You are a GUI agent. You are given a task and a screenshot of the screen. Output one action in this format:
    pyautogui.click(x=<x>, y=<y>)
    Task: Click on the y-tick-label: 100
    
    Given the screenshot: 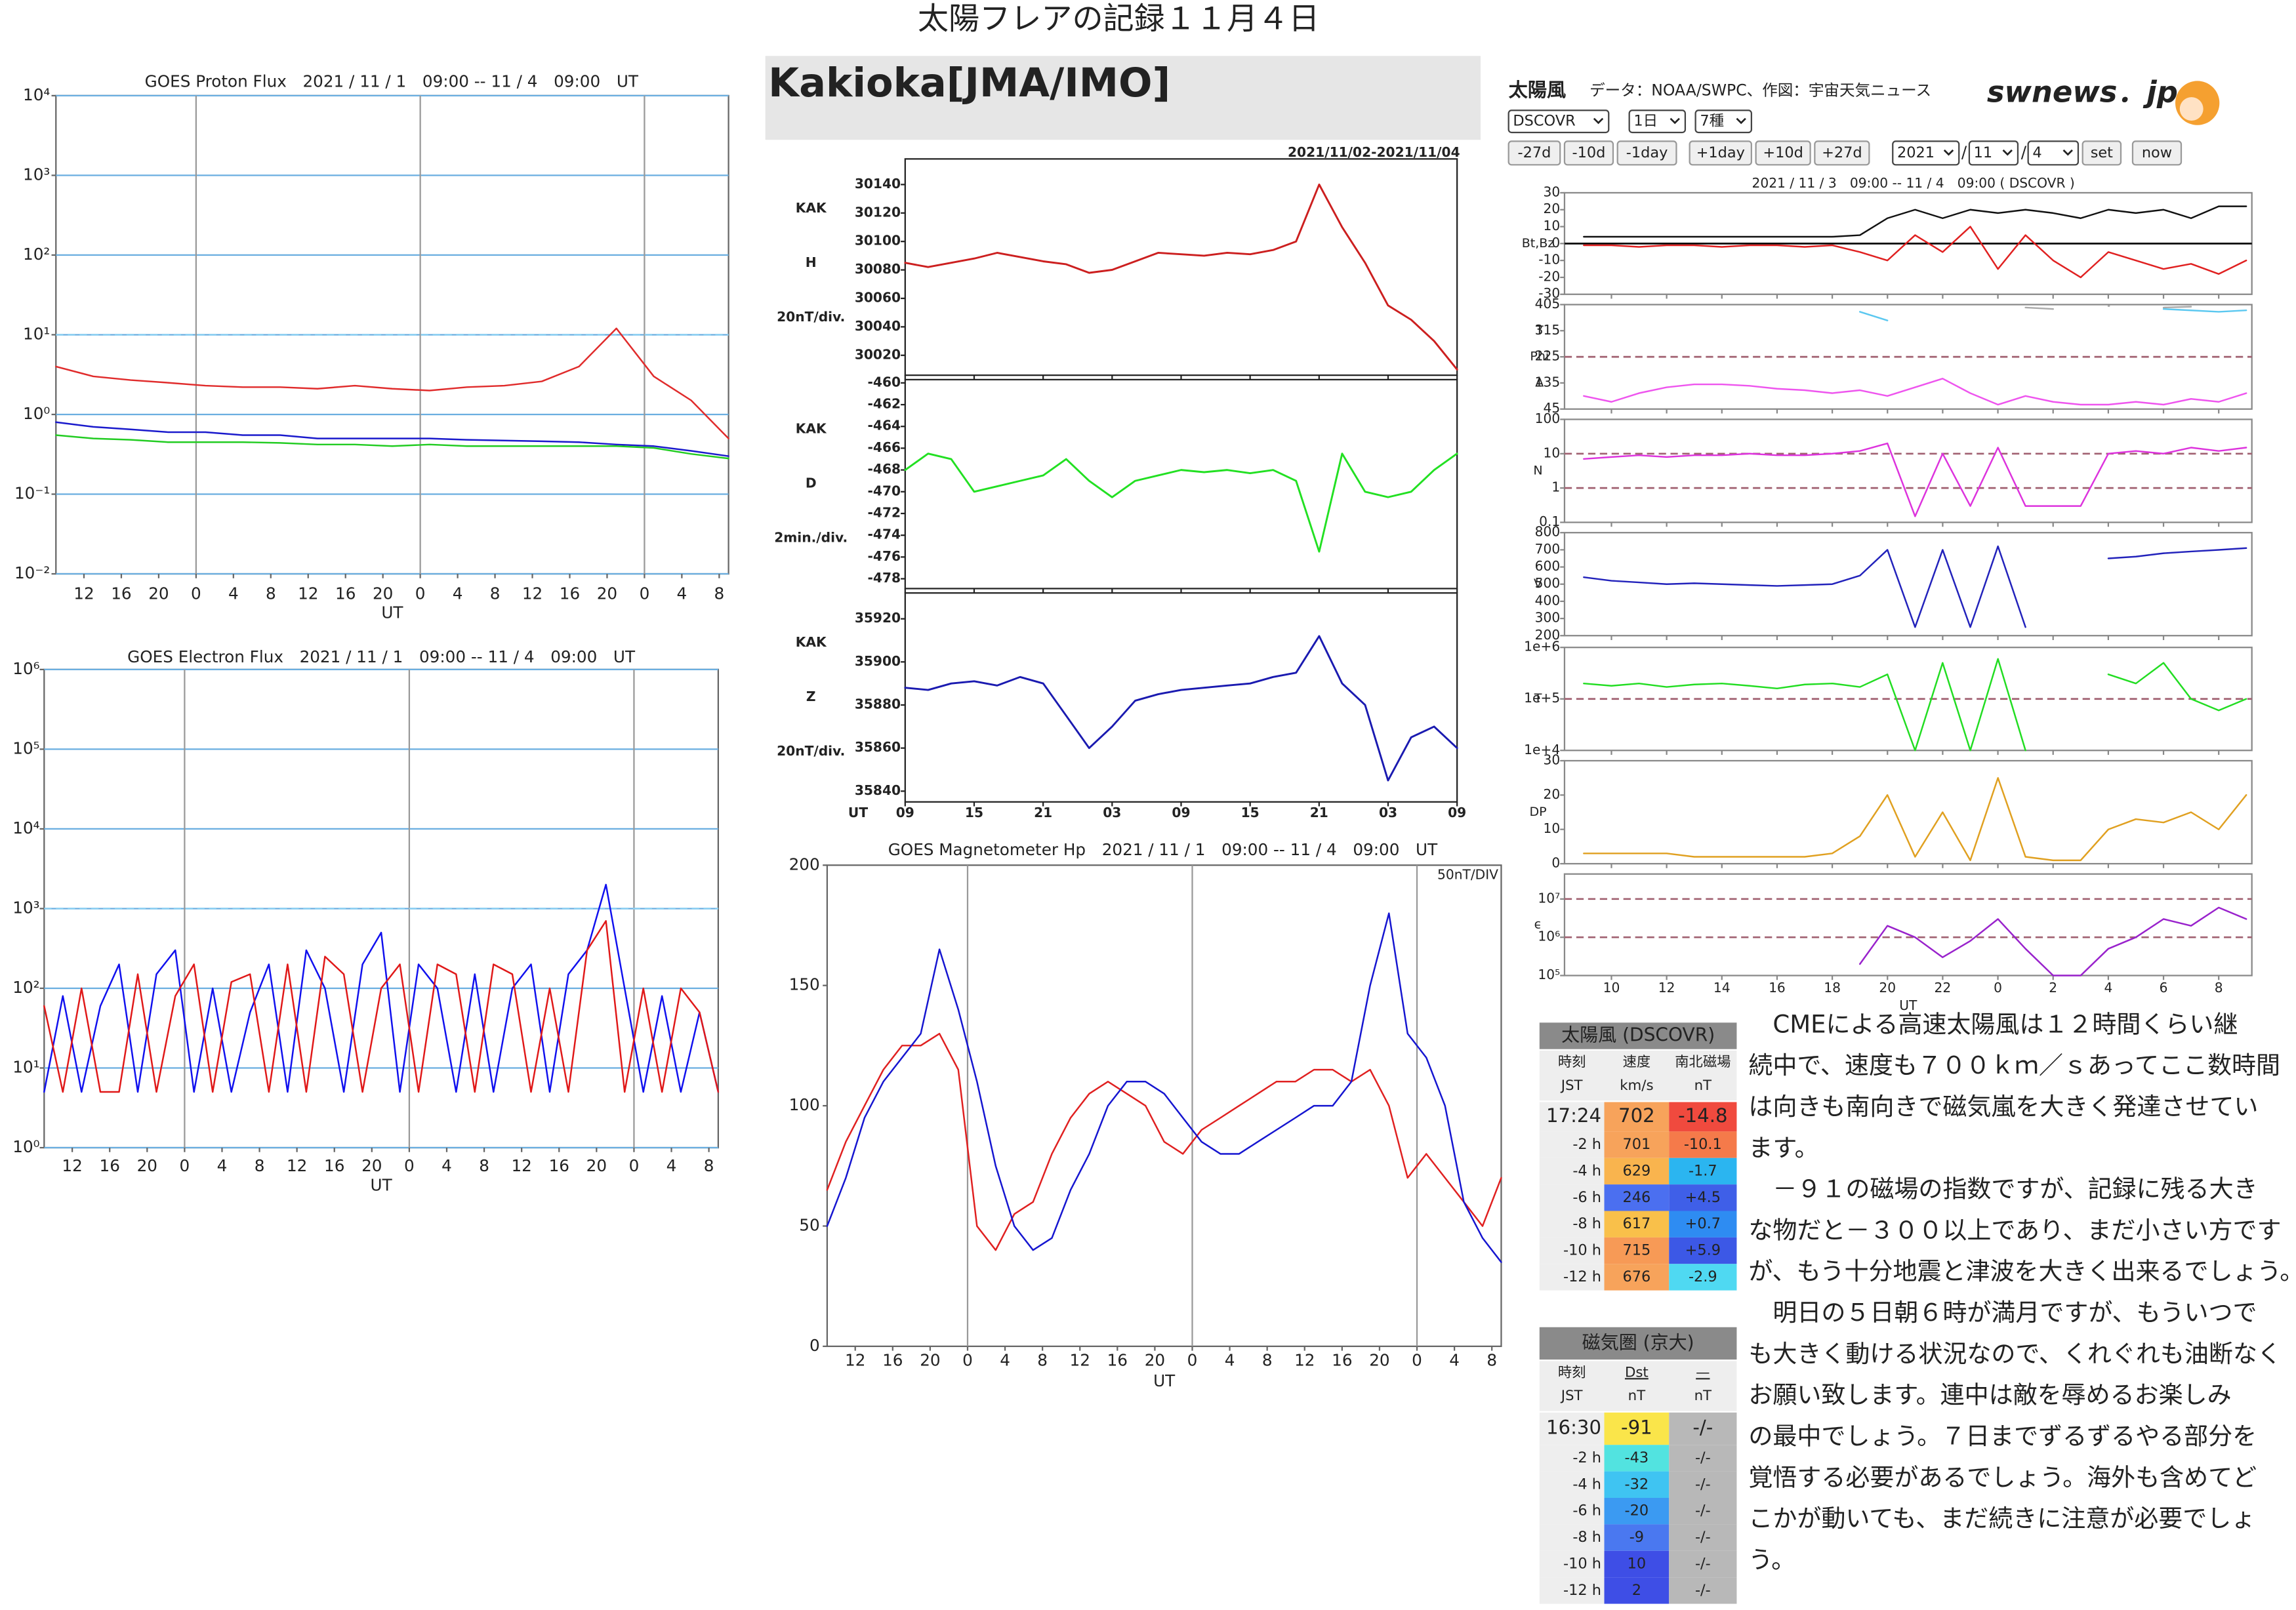 What is the action you would take?
    pyautogui.click(x=805, y=1104)
    